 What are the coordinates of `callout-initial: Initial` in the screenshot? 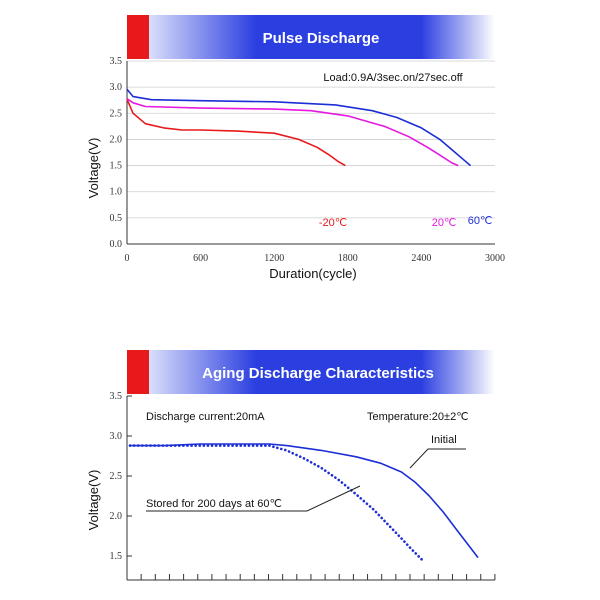 It's located at (437, 451).